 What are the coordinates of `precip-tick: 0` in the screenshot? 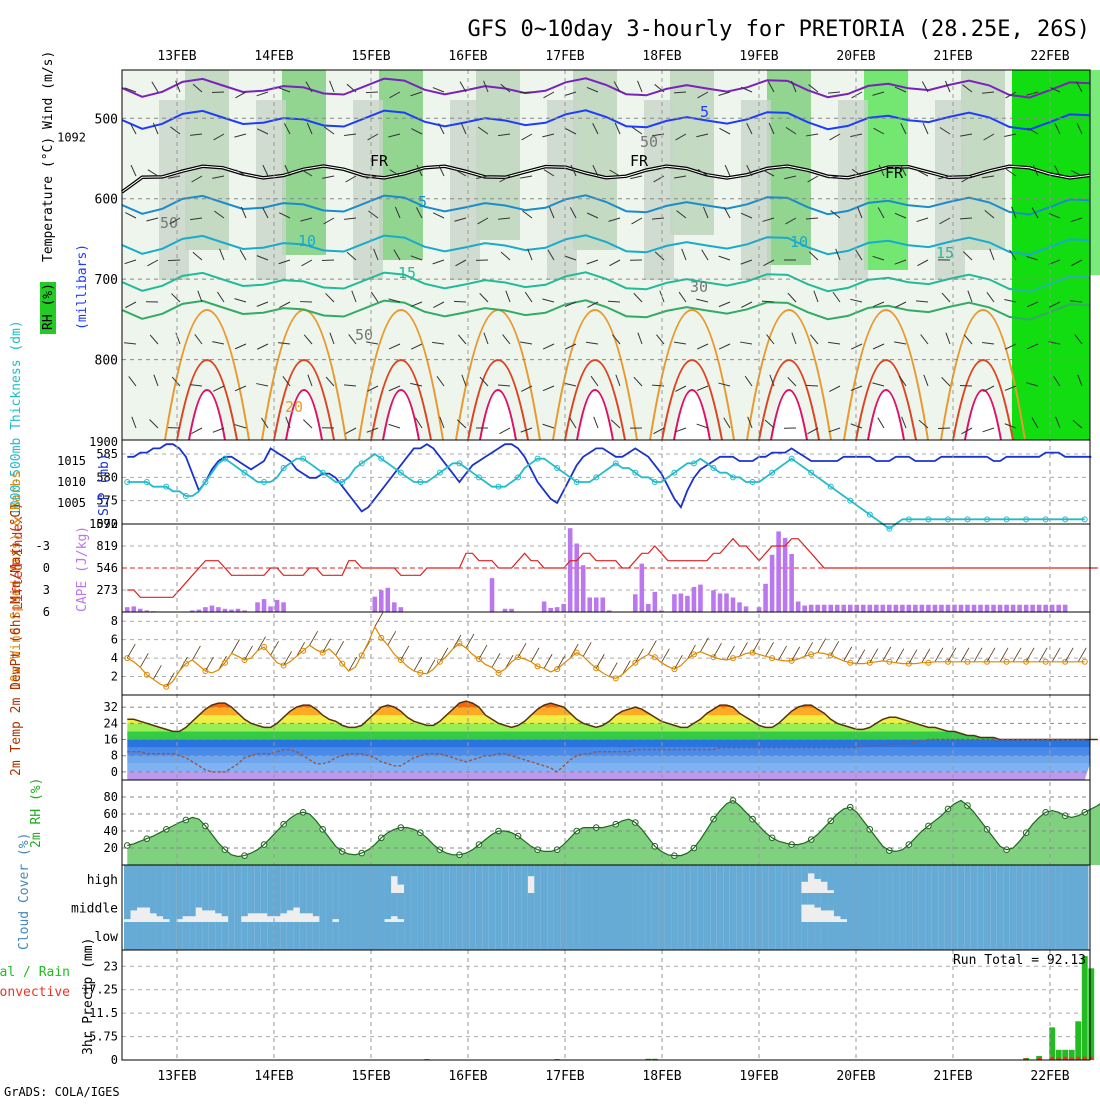 It's located at (114, 1060).